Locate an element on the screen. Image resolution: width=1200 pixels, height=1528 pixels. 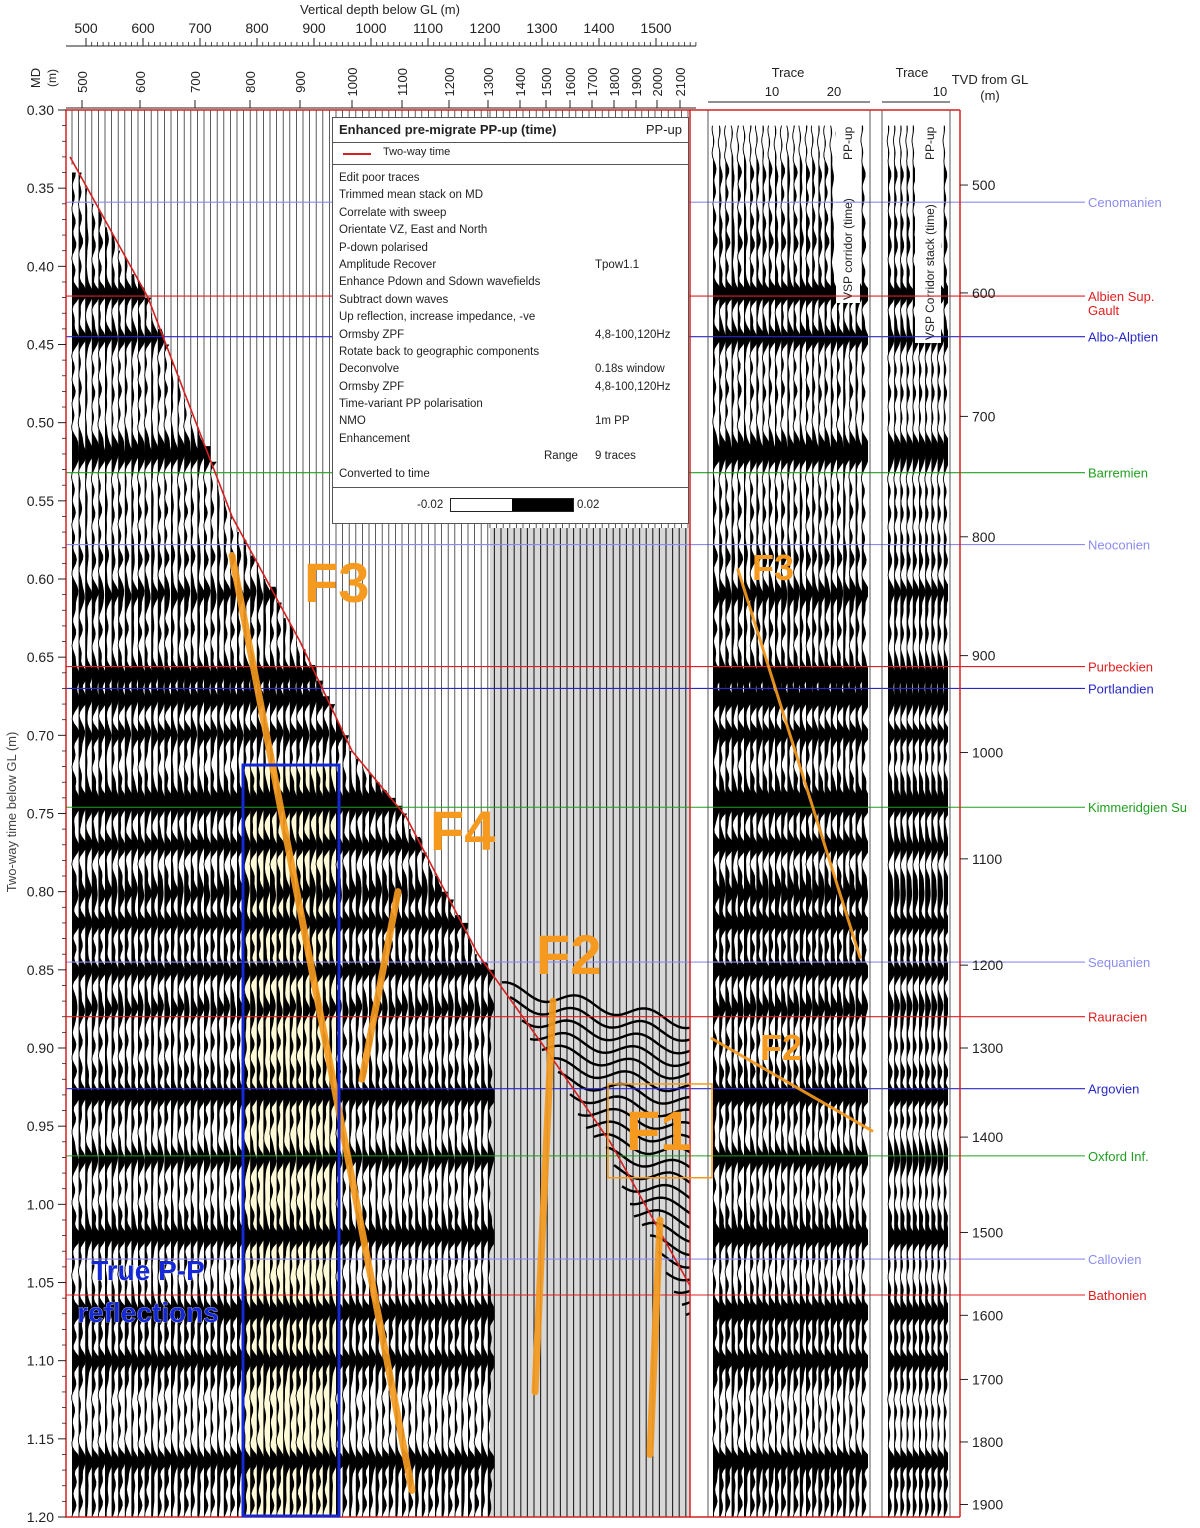
left-axis-tick-label: 0.60 is located at coordinates (40, 579).